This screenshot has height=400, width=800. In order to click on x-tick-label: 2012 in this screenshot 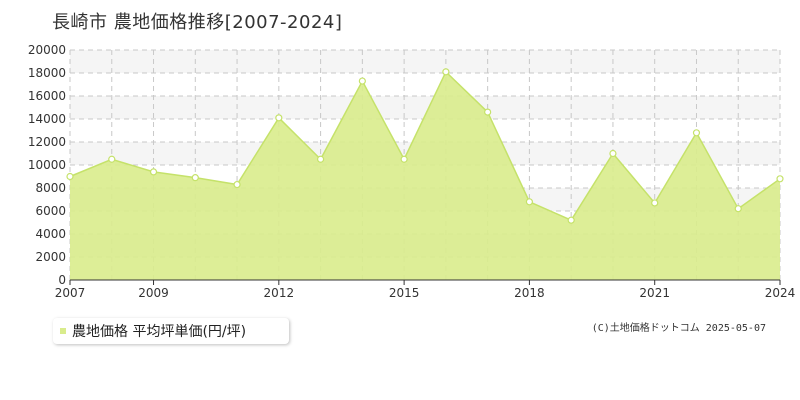, I will do `click(279, 293)`.